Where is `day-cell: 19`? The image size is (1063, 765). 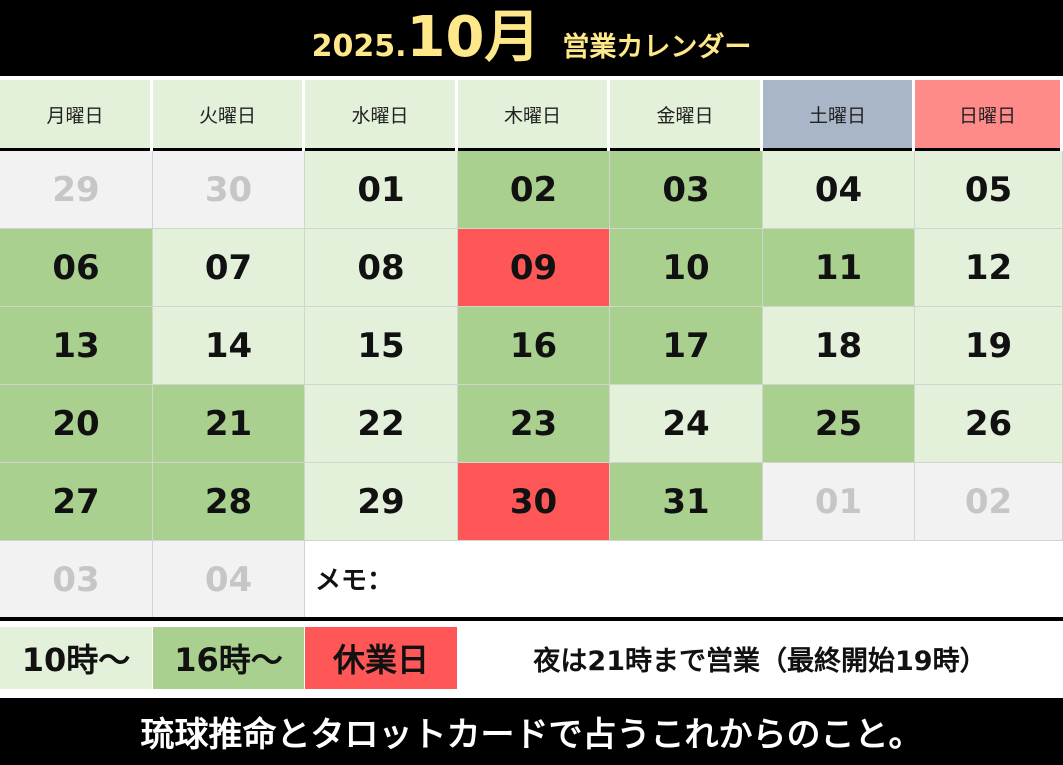
day-cell: 19 is located at coordinates (989, 346).